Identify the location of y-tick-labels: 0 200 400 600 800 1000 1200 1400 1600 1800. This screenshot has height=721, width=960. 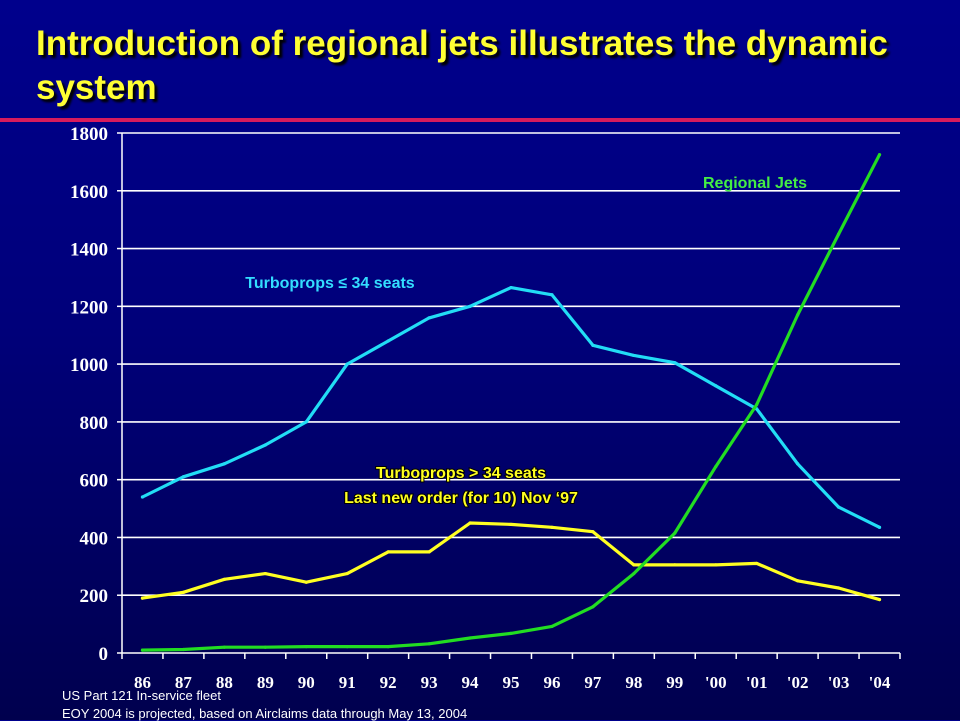
(89, 394).